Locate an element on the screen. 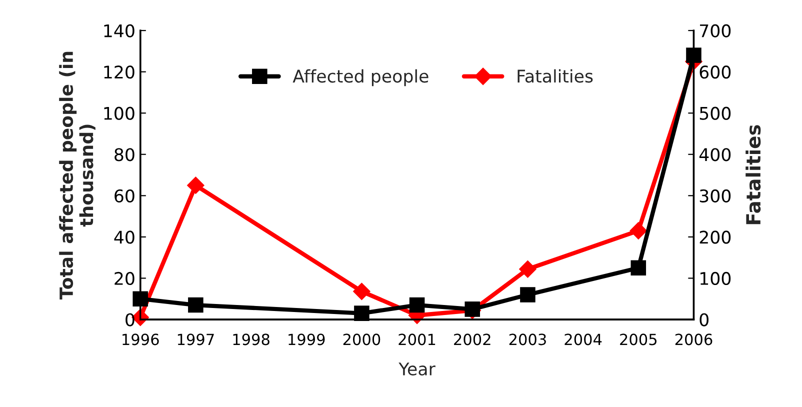  y2-axis-title: Fatalities is located at coordinates (753, 174).